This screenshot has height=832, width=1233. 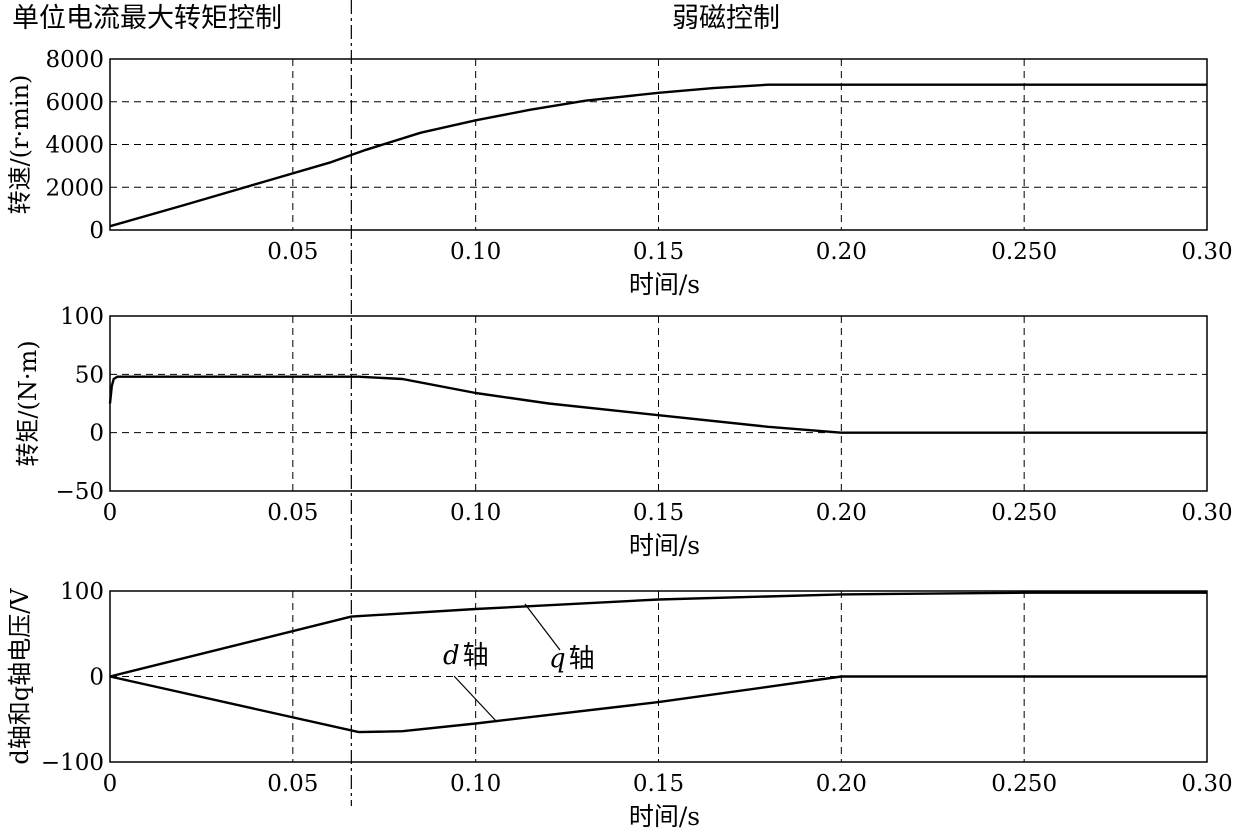 What do you see at coordinates (74, 146) in the screenshot?
I see `y-tick-label: 4000` at bounding box center [74, 146].